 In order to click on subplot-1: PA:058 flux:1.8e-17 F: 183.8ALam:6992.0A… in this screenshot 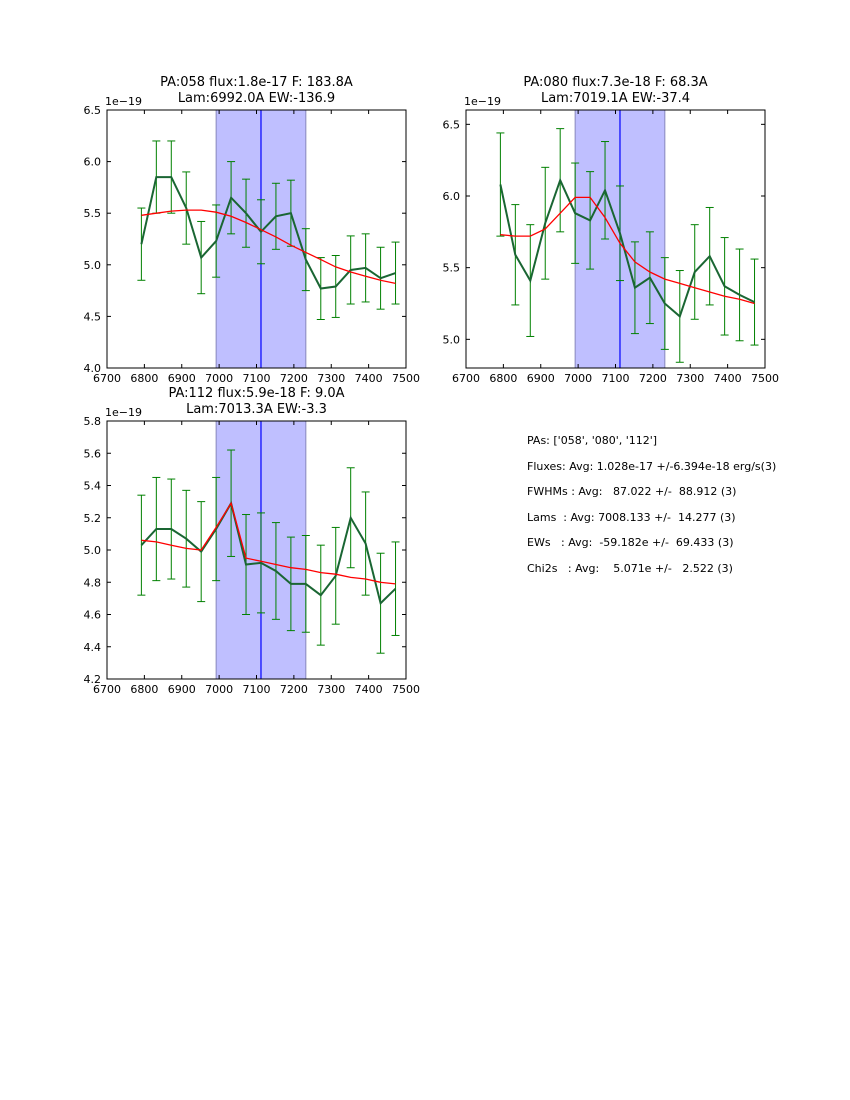, I will do `click(252, 230)`.